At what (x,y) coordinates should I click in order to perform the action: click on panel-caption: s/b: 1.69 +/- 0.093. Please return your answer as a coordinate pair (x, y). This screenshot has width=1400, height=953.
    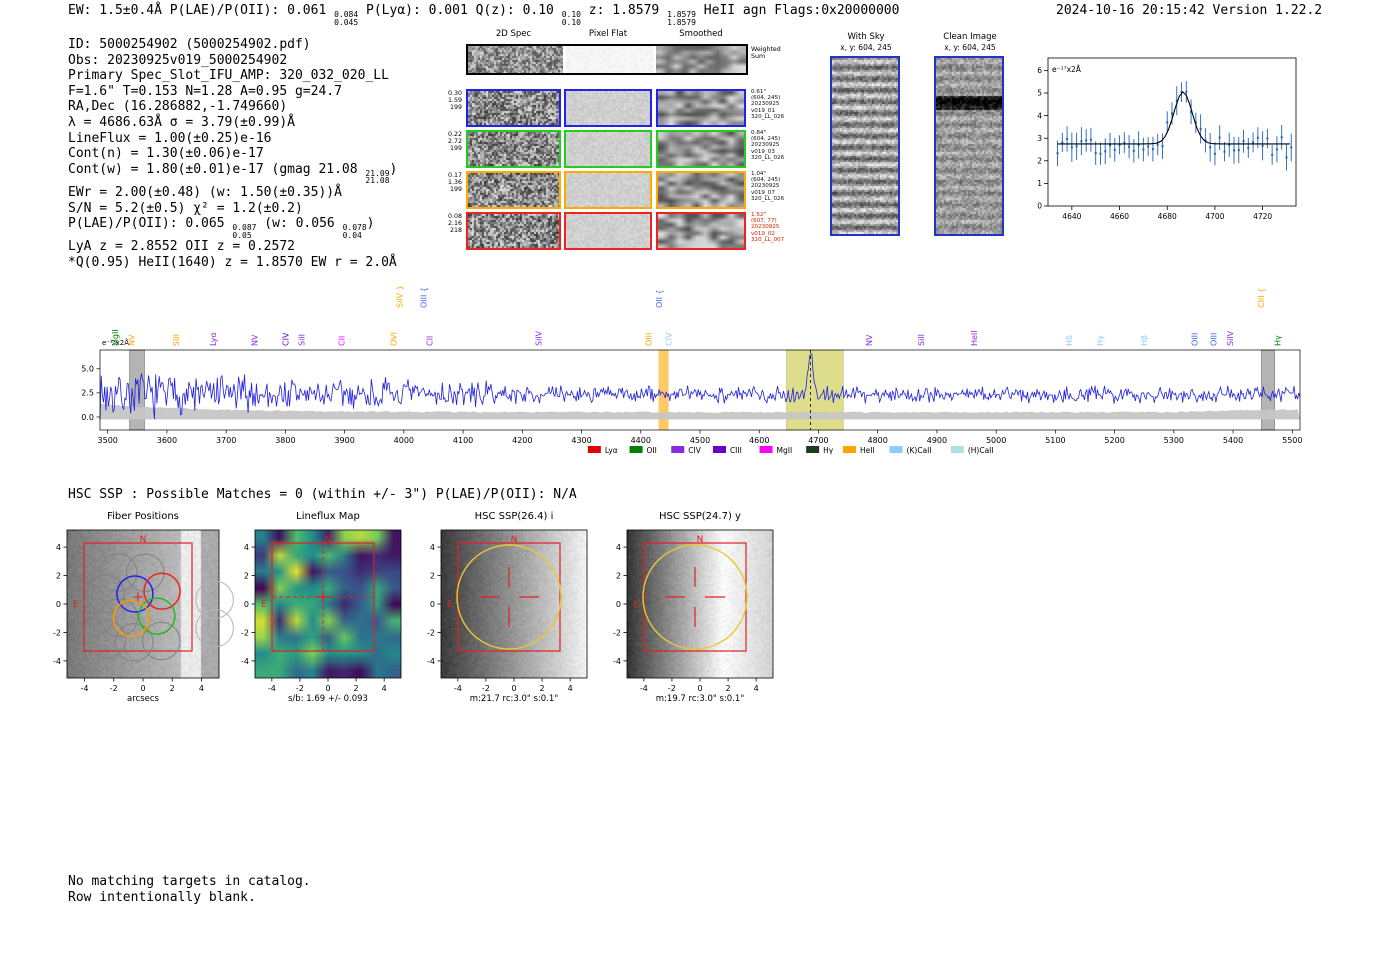
    Looking at the image, I should click on (328, 699).